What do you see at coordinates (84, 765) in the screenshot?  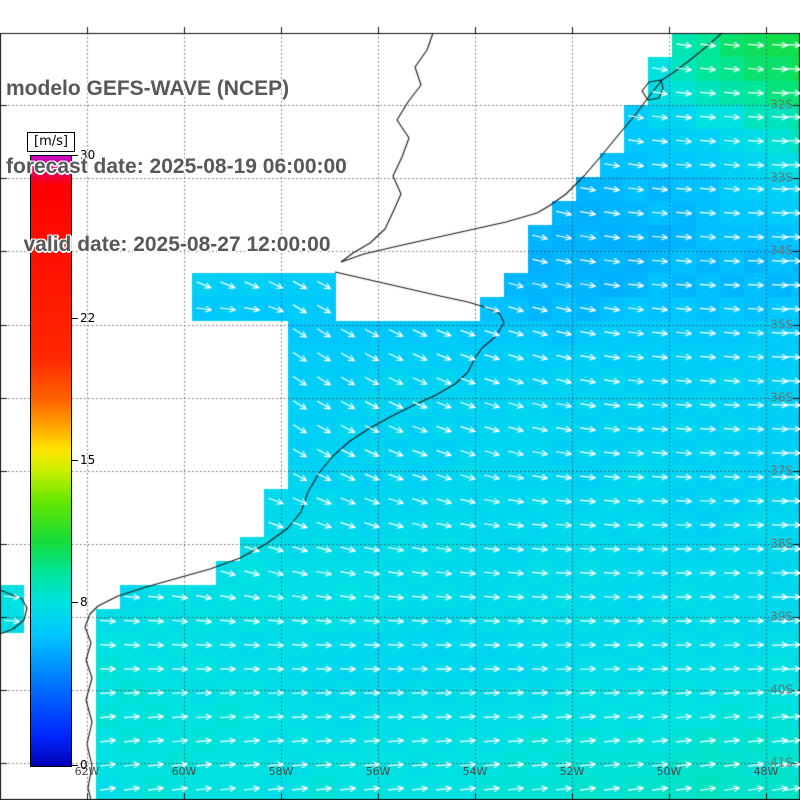 I see `colorbar-tick-label: 0` at bounding box center [84, 765].